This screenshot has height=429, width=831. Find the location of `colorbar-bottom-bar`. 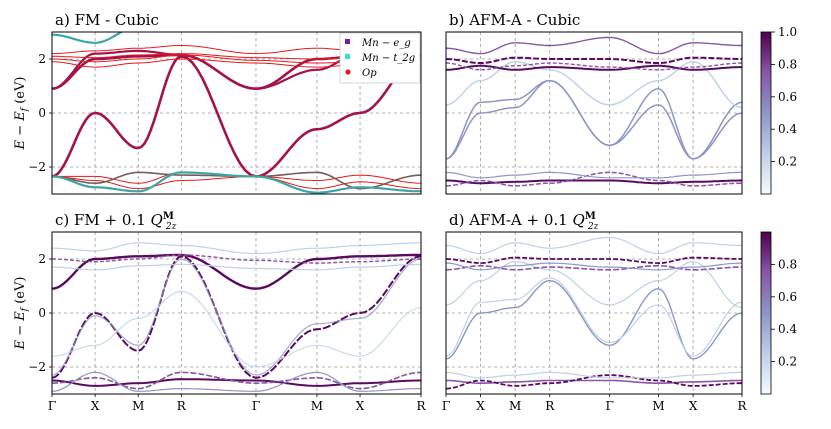

colorbar-bottom-bar is located at coordinates (766, 313).